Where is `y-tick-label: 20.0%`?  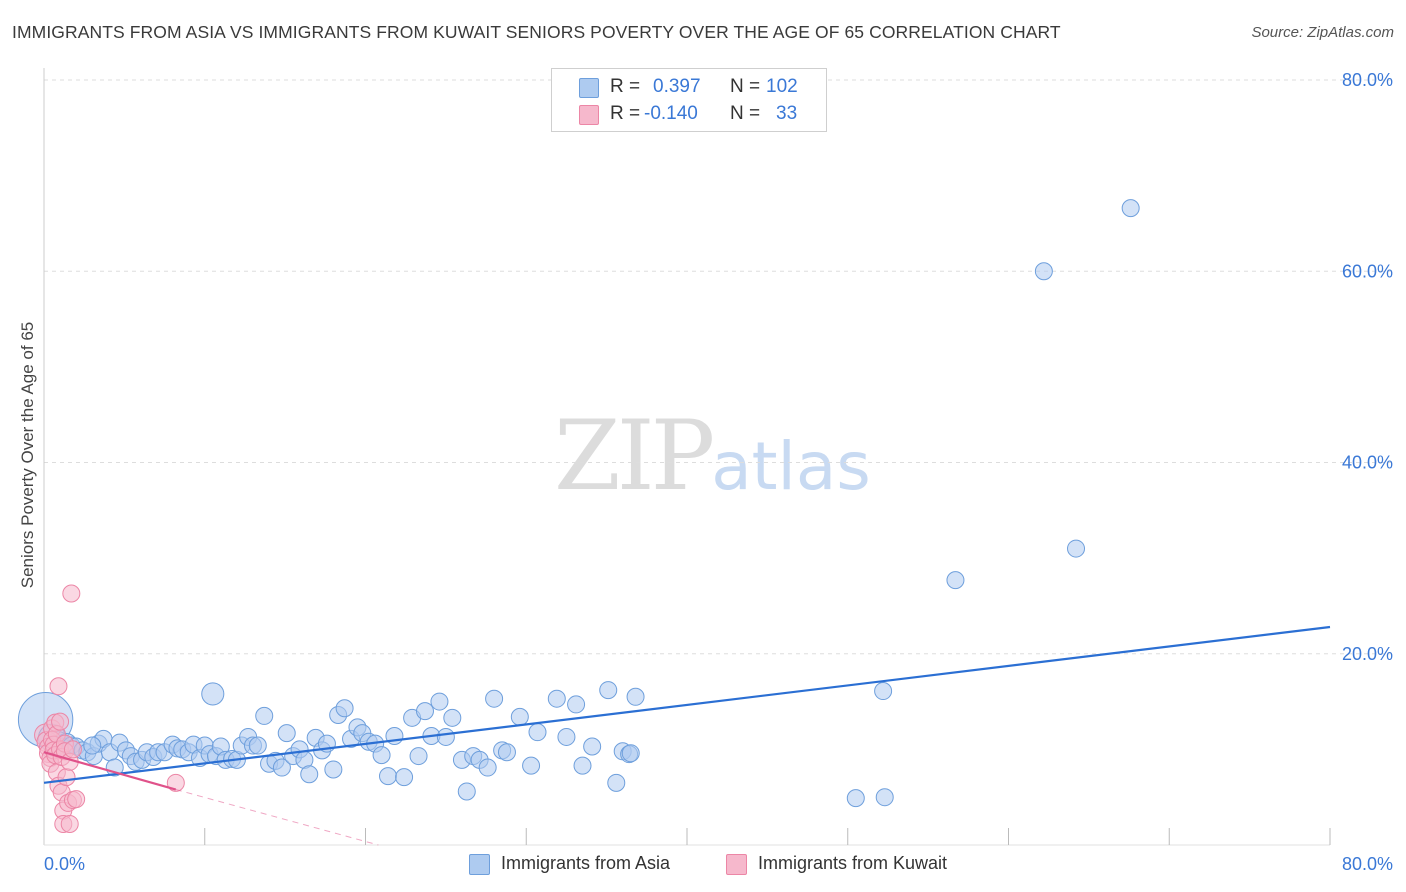 y-tick-label: 20.0% is located at coordinates (1367, 654).